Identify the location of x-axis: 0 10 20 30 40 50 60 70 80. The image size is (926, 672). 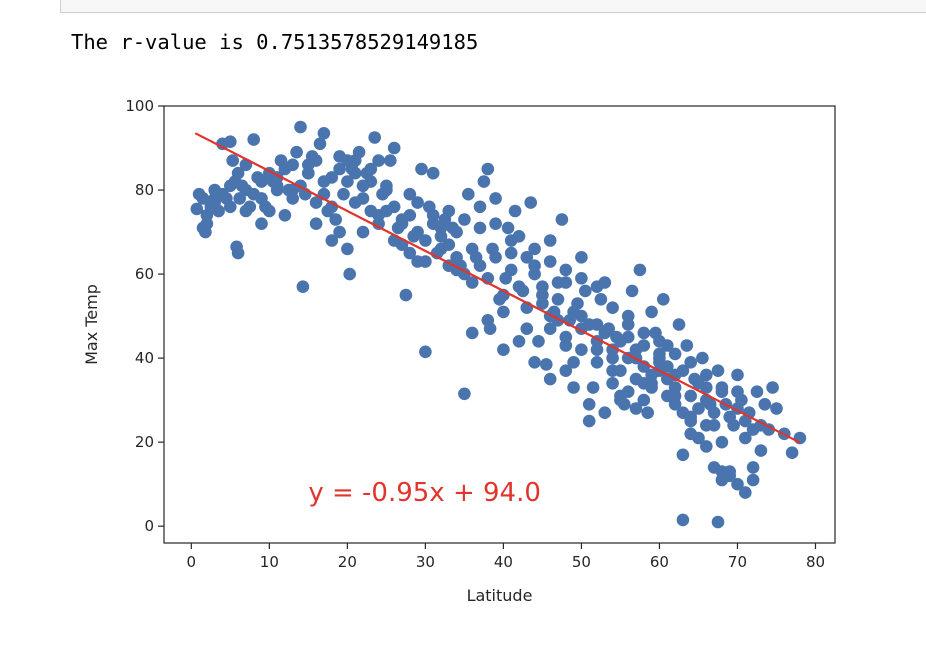
(506, 557).